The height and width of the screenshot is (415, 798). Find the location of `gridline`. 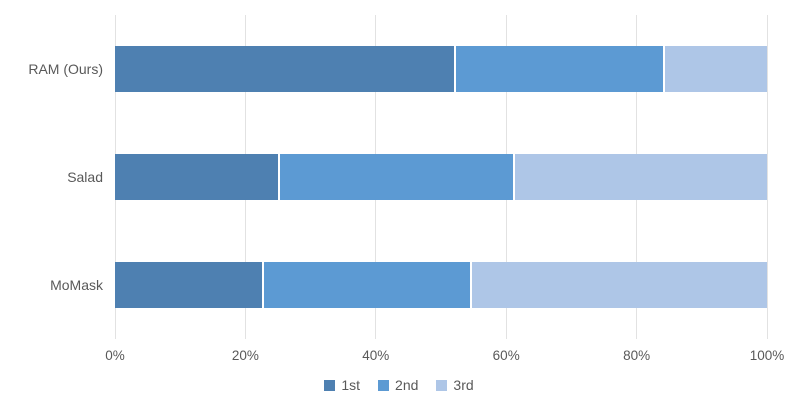

gridline is located at coordinates (767, 177).